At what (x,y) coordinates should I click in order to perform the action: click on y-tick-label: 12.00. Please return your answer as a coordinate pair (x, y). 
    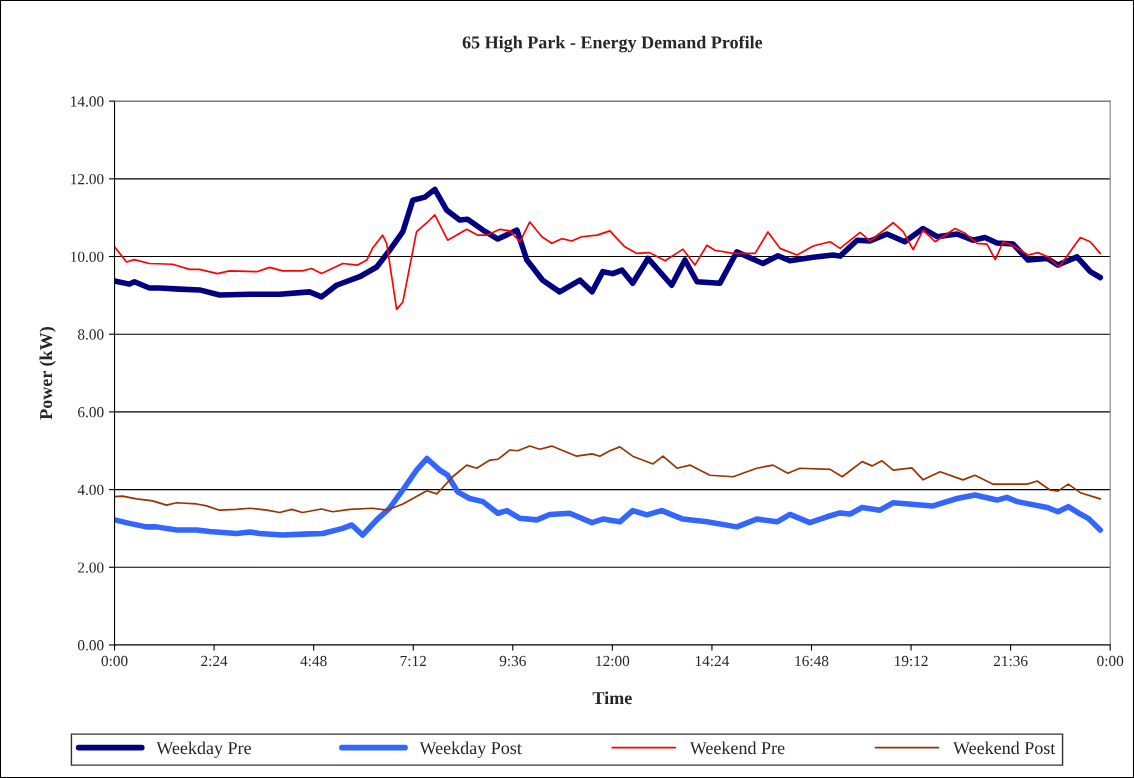
    Looking at the image, I should click on (87, 179).